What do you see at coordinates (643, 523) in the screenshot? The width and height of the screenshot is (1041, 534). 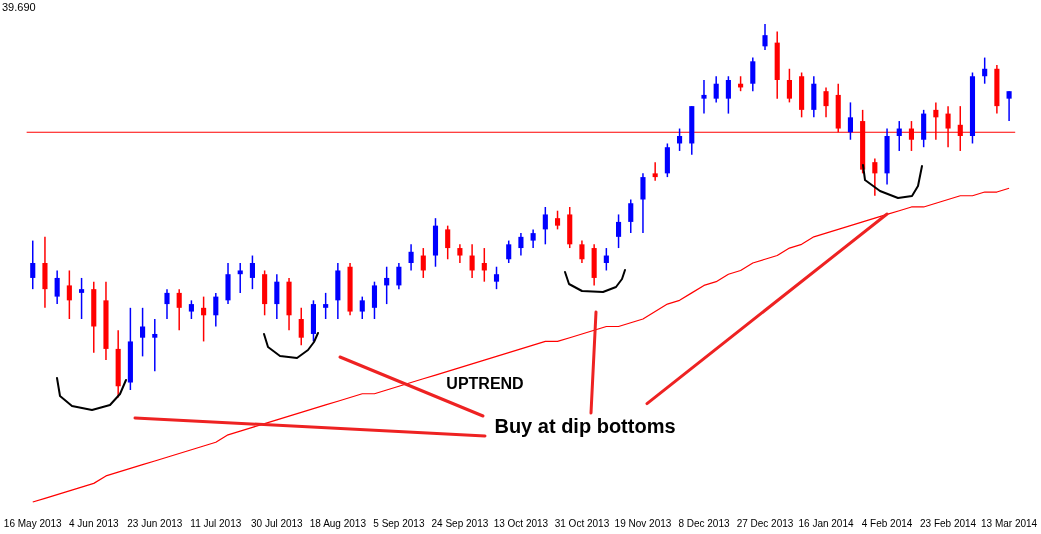 I see `x-tick-label: 19 Nov 2013` at bounding box center [643, 523].